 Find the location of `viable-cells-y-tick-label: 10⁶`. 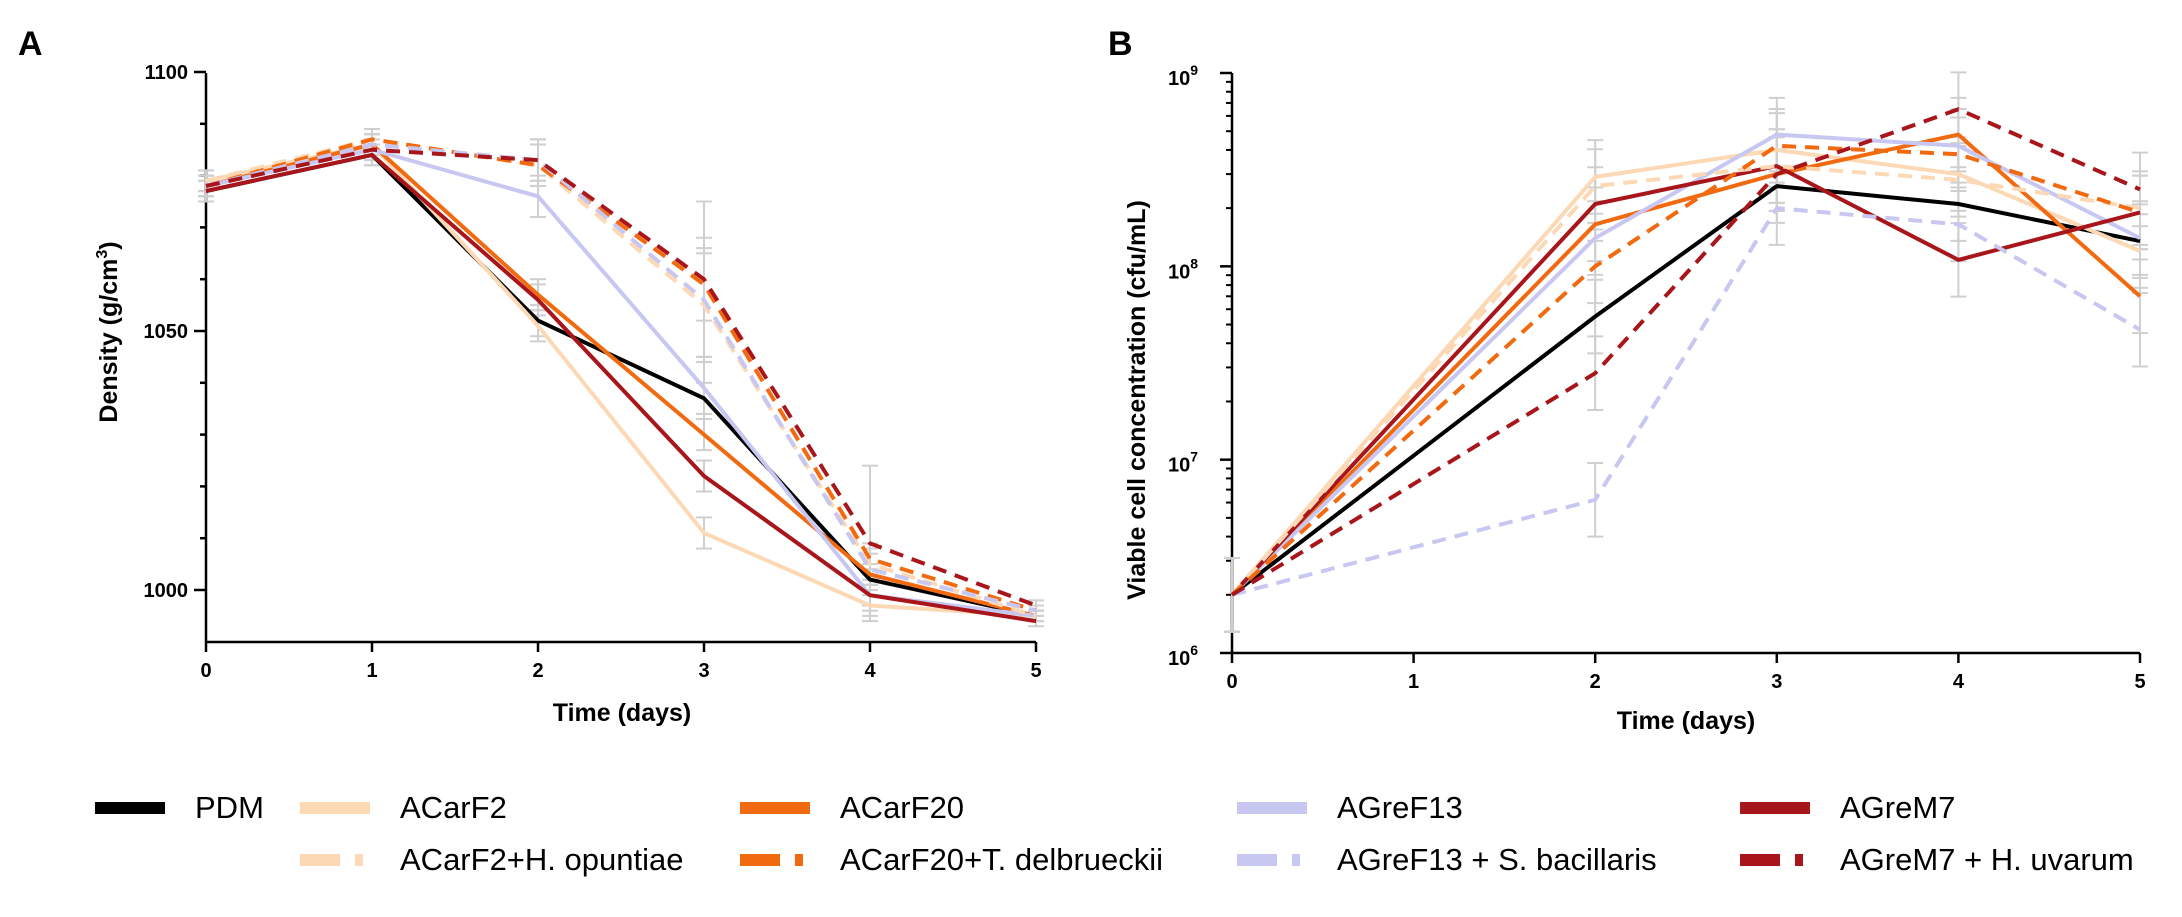

viable-cells-y-tick-label: 10⁶ is located at coordinates (1183, 656).